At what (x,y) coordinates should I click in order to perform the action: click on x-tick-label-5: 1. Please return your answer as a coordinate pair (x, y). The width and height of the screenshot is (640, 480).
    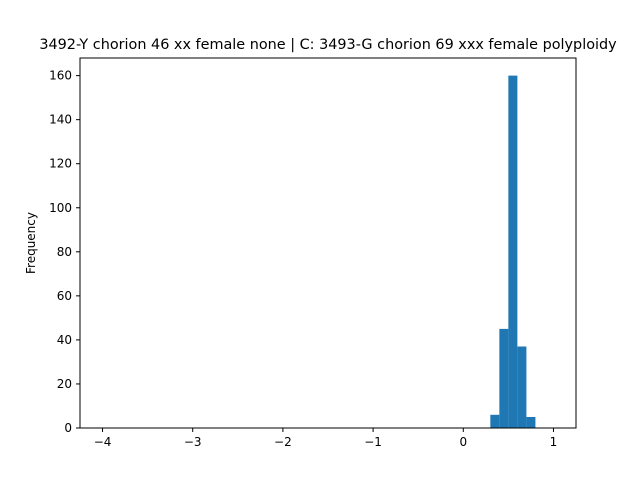
    Looking at the image, I should click on (554, 442).